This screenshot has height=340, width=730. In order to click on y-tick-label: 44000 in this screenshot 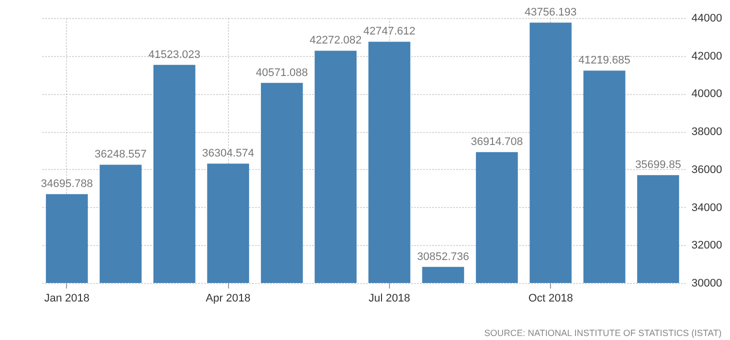, I will do `click(707, 18)`.